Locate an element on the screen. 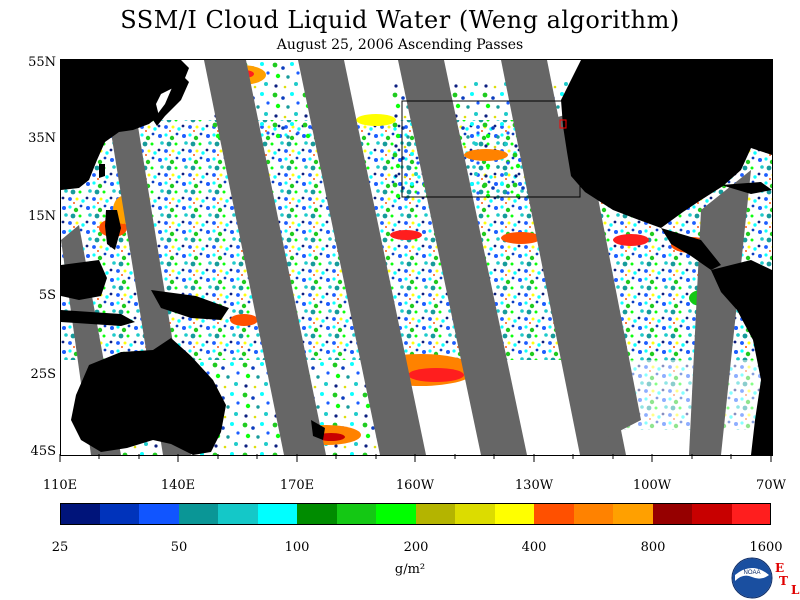 The height and width of the screenshot is (600, 800). lon-label-130w: 130W is located at coordinates (534, 485).